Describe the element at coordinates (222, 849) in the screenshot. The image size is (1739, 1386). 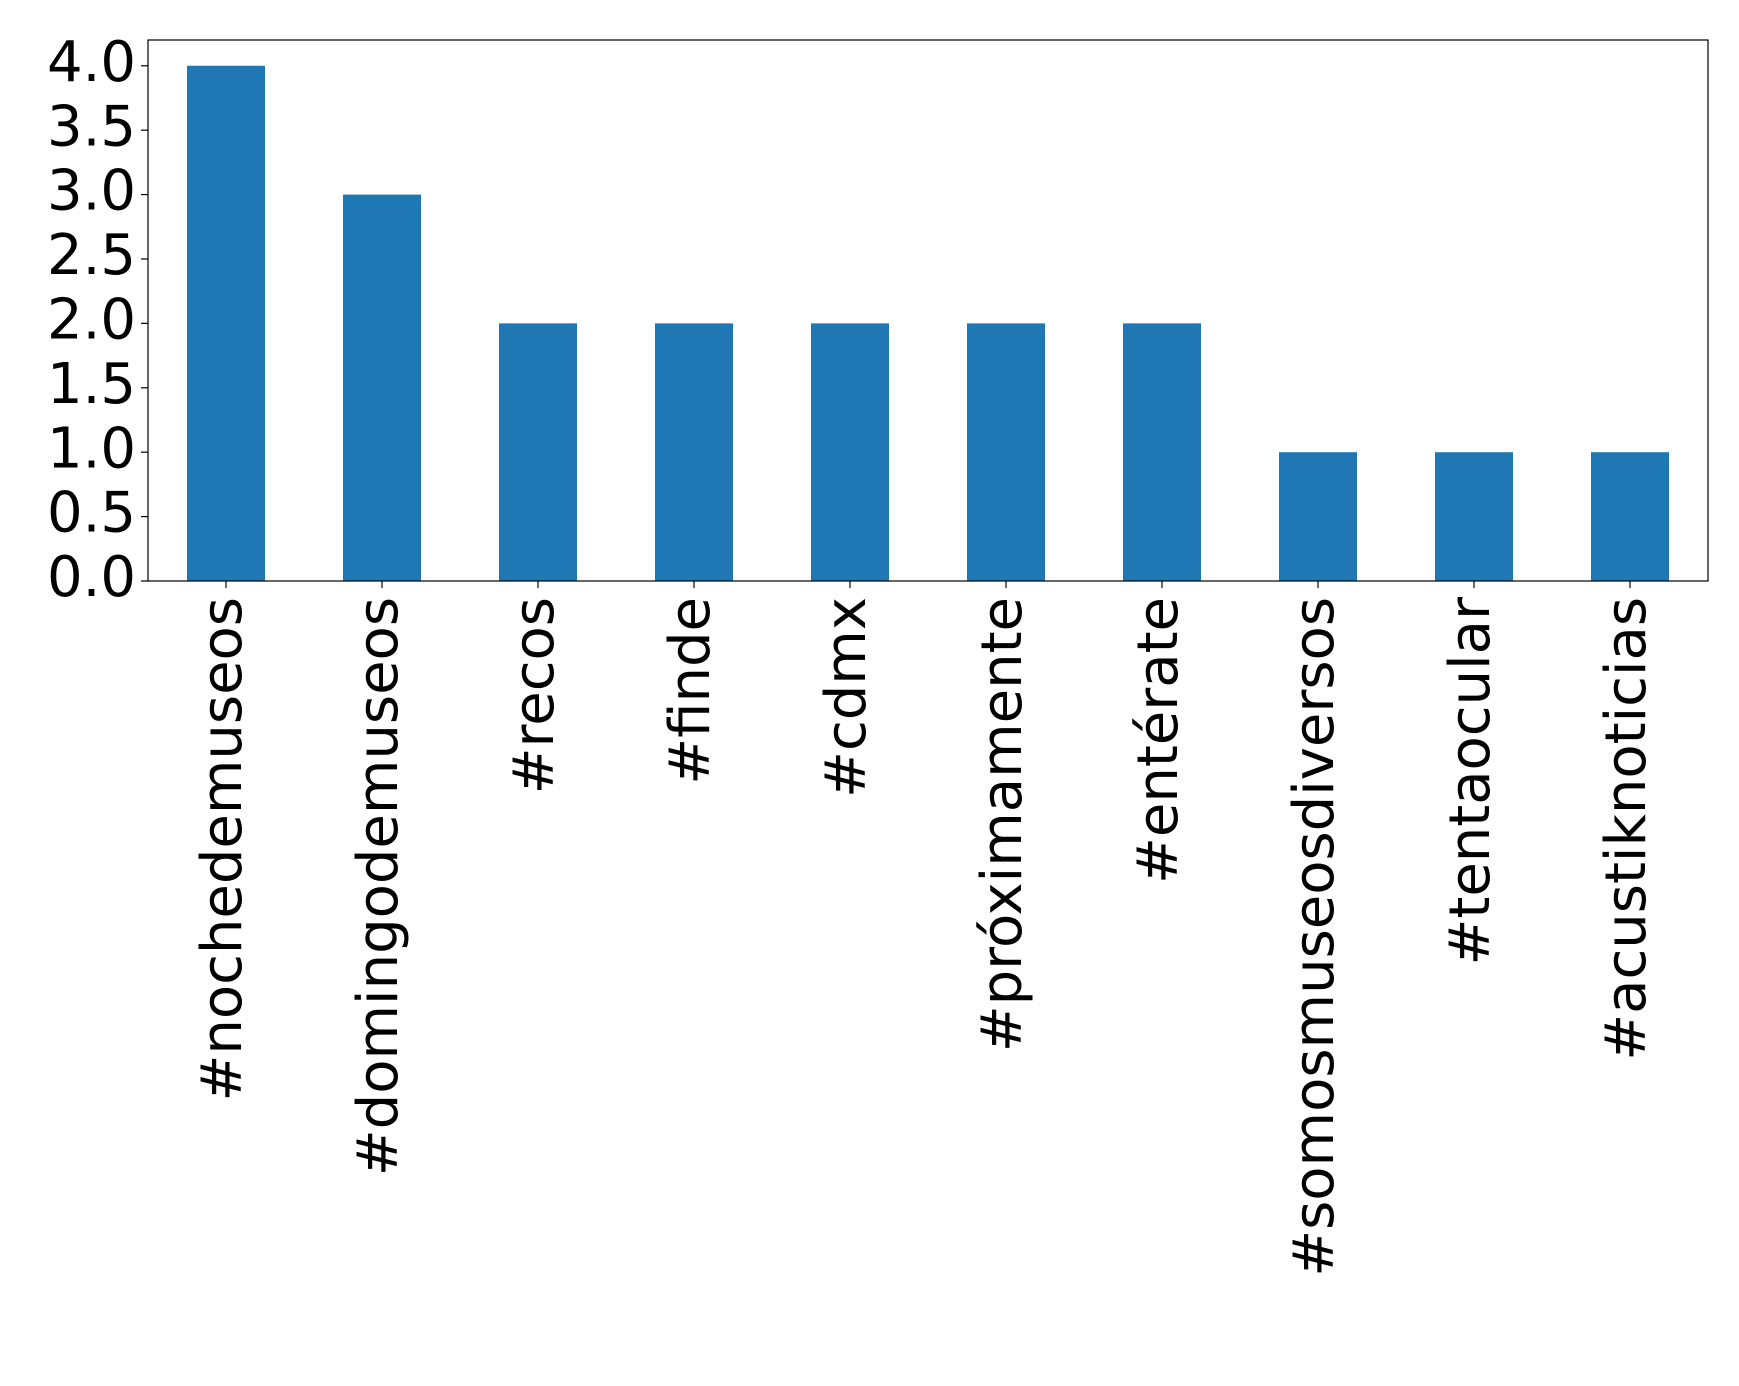
I see `x-tick-label: #nochedemuseos` at that location.